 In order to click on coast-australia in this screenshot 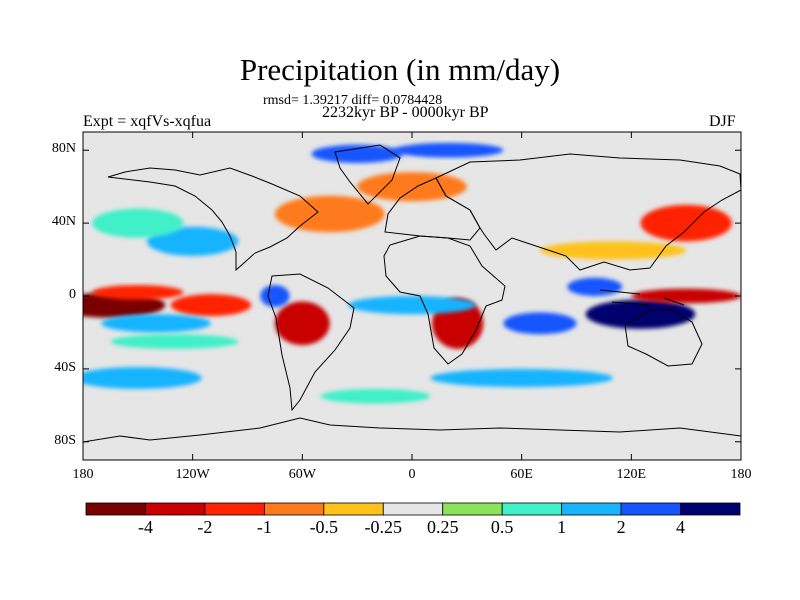, I will do `click(663, 338)`.